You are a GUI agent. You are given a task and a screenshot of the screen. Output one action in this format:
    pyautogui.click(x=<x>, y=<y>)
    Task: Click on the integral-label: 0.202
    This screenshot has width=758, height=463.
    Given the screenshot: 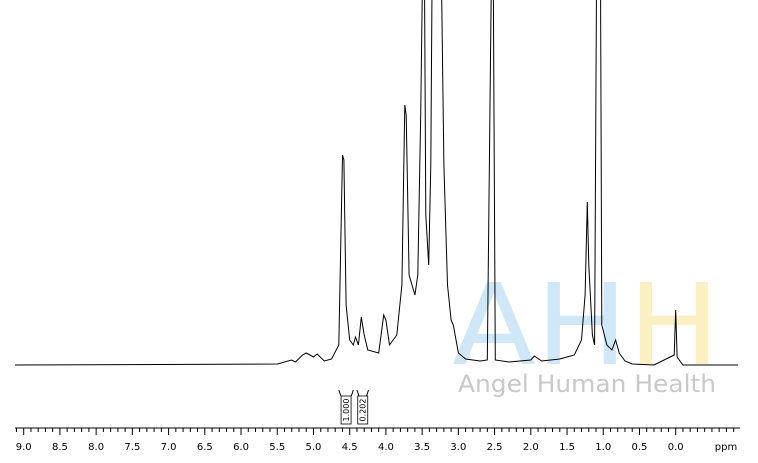 What is the action you would take?
    pyautogui.click(x=363, y=410)
    